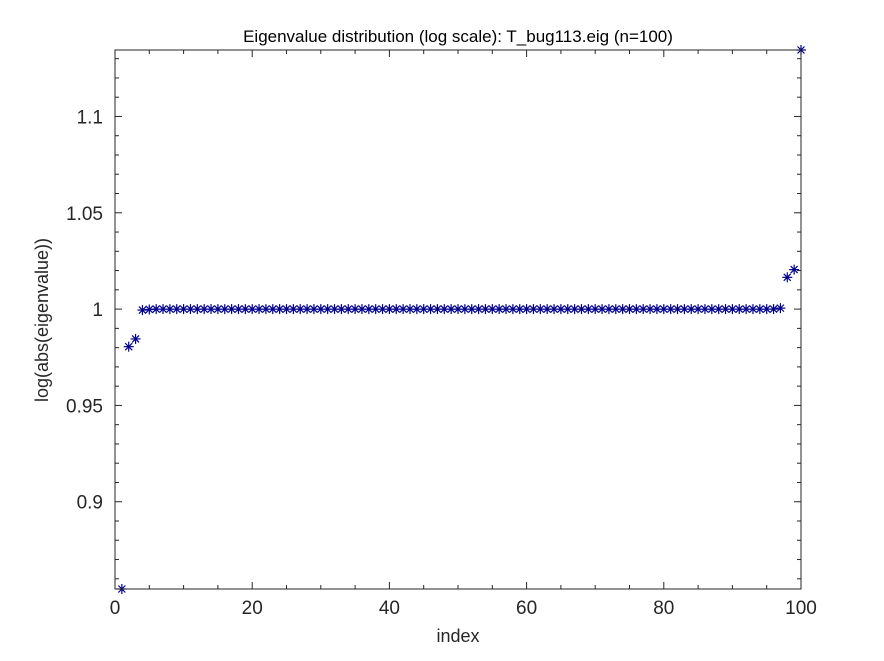 The width and height of the screenshot is (884, 661). I want to click on x-tick-label: 40, so click(389, 608).